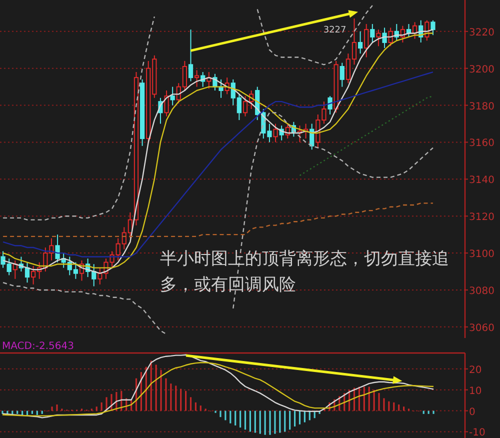 The image size is (500, 438). I want to click on annotation: 3227, so click(334, 30).